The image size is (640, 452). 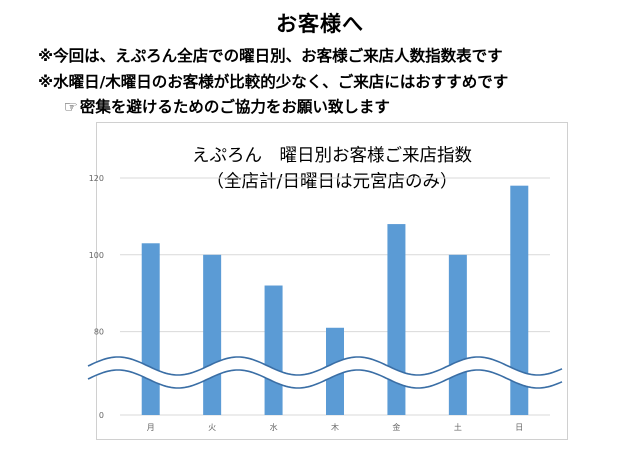 What do you see at coordinates (396, 319) in the screenshot?
I see `bar-金` at bounding box center [396, 319].